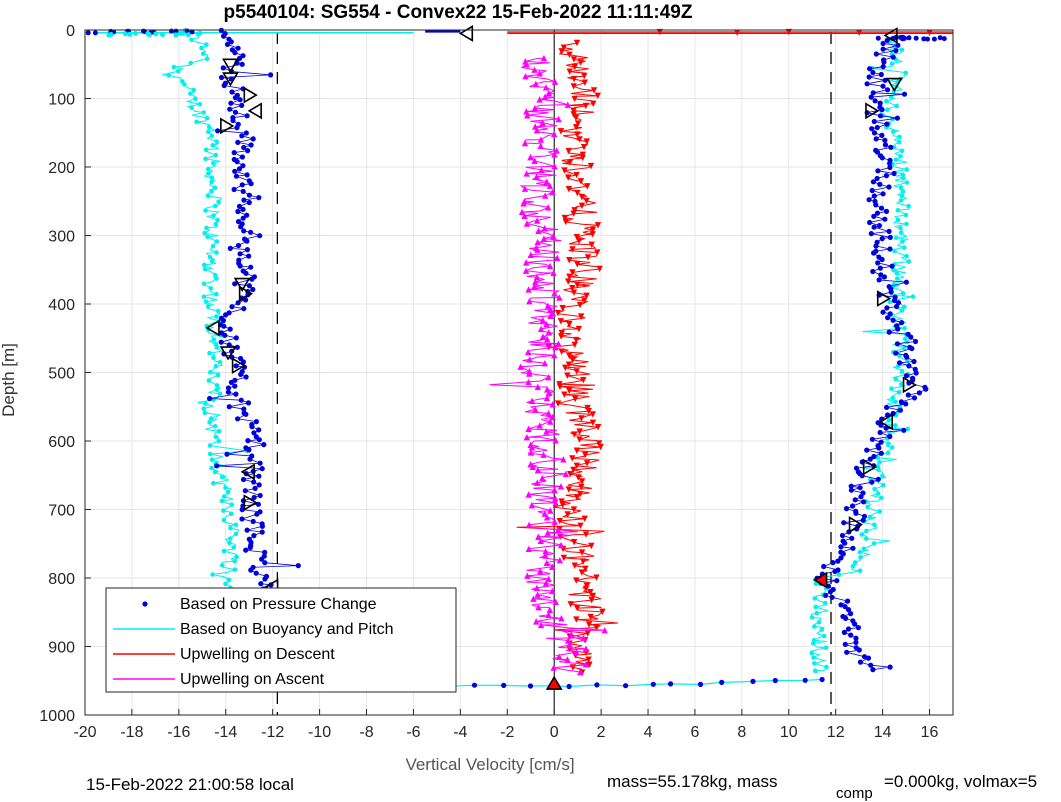 The image size is (1061, 802). Describe the element at coordinates (254, 352) in the screenshot. I see `pressure-line` at that location.